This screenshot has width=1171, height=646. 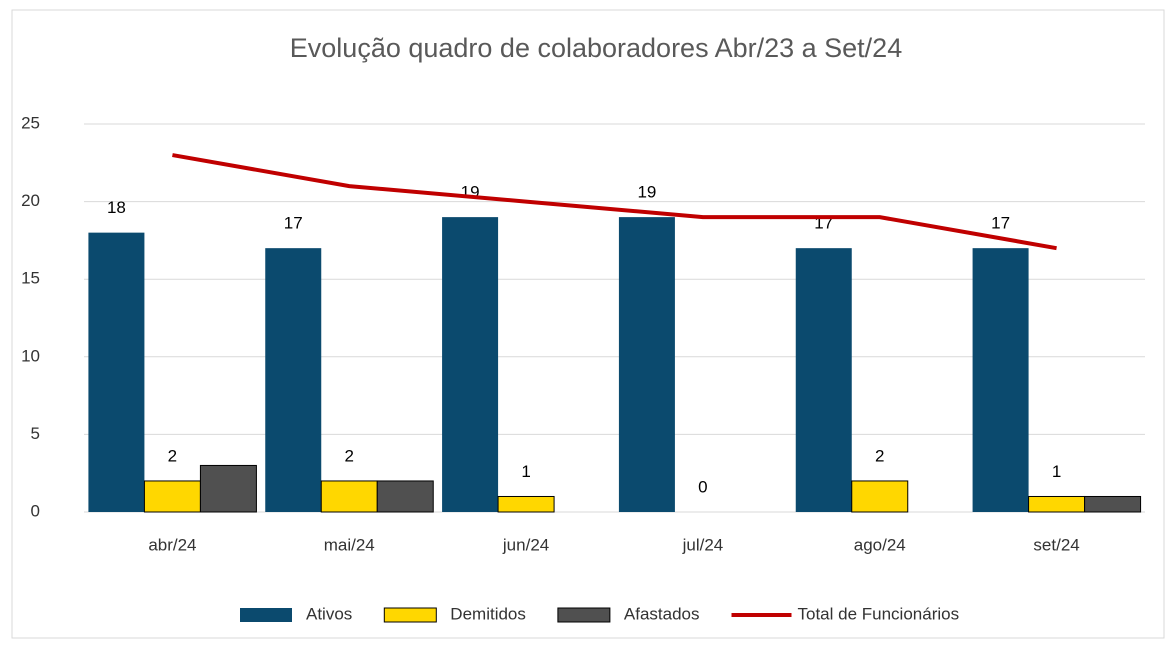 I want to click on y-tick-label: 15, so click(x=30, y=278).